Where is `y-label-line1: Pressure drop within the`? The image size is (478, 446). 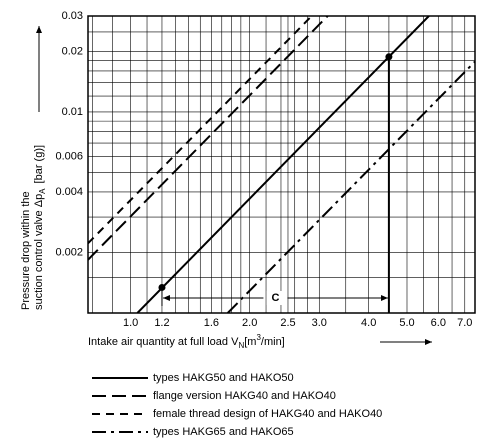
y-label-line1: Pressure drop within the is located at coordinates (26, 250).